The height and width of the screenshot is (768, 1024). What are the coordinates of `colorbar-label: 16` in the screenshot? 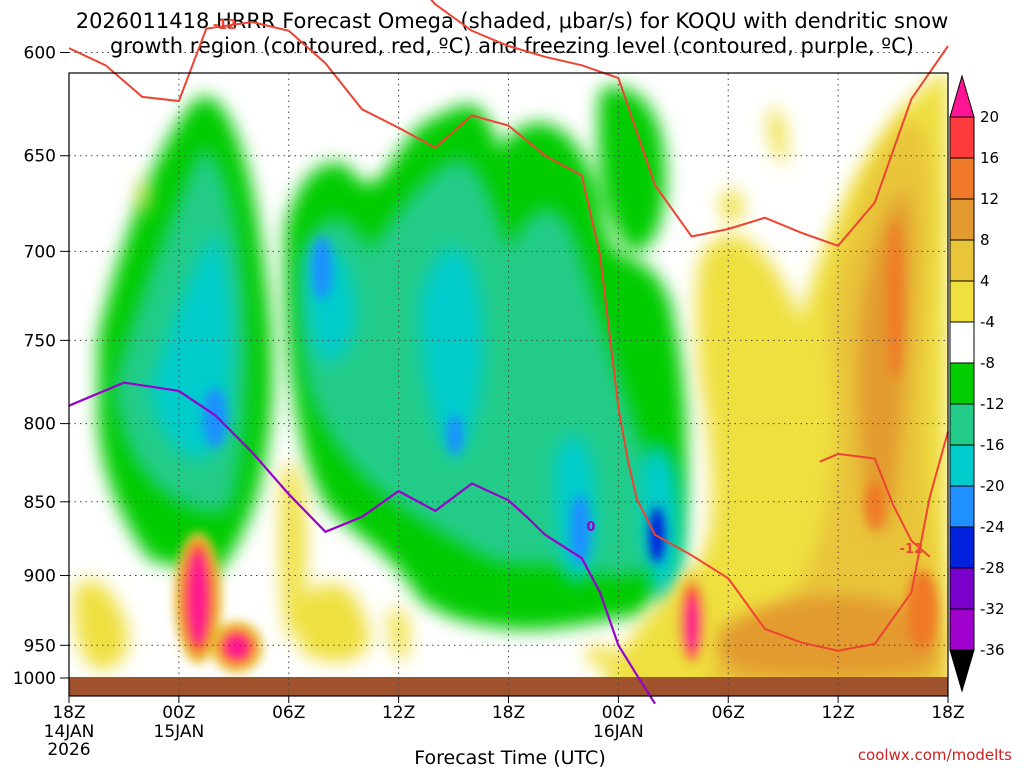 It's located at (989, 158).